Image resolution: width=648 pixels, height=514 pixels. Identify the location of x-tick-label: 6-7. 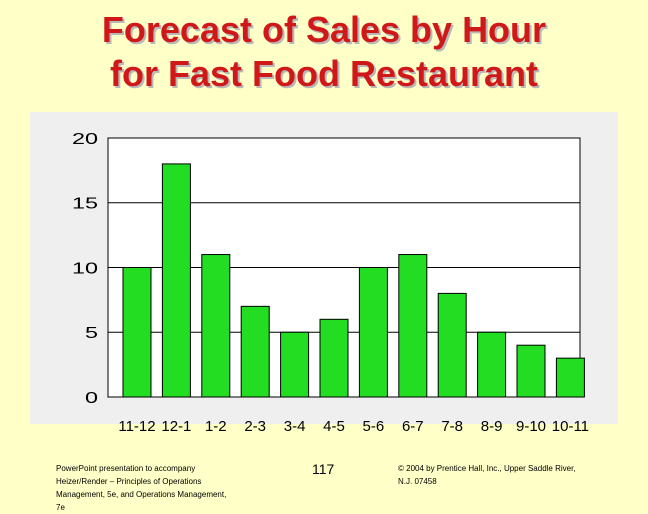
(413, 426).